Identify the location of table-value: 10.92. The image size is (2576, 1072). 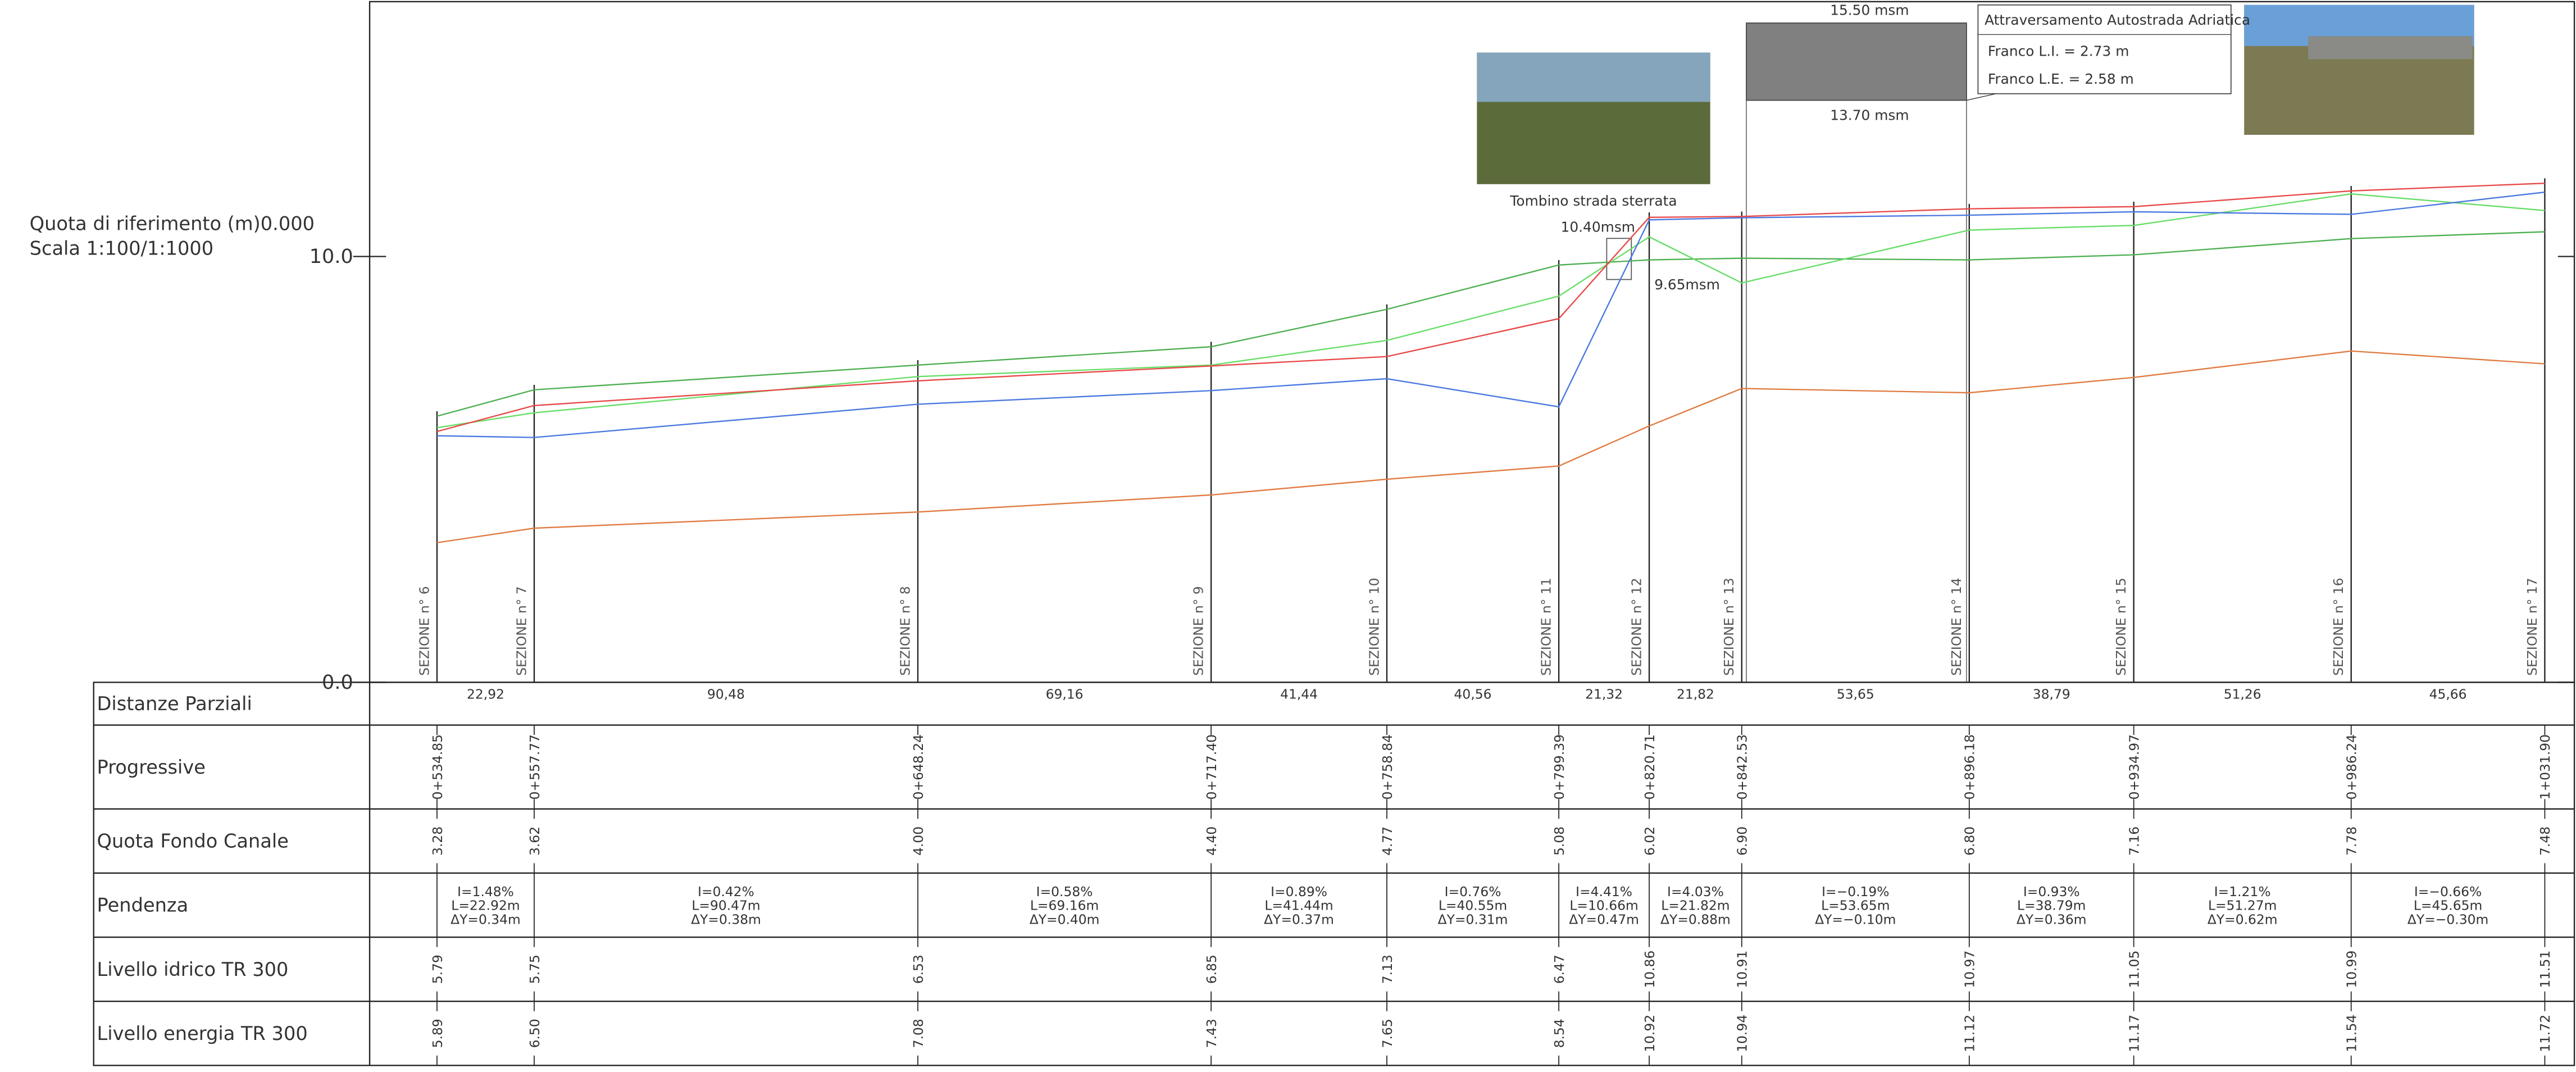
(1650, 1034).